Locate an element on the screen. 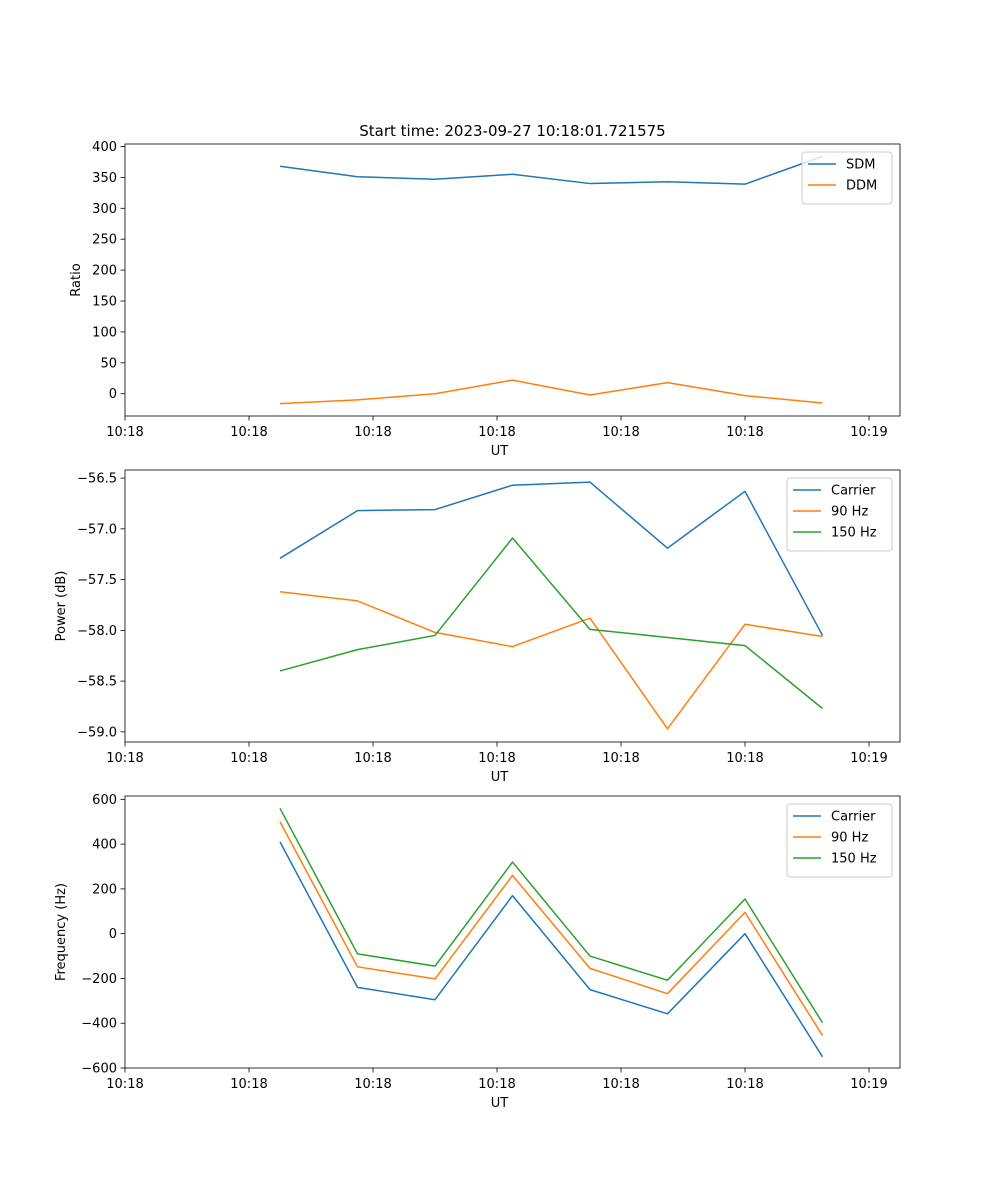 Image resolution: width=1000 pixels, height=1200 pixels. y-axis-label: Power (dB) is located at coordinates (61, 606).